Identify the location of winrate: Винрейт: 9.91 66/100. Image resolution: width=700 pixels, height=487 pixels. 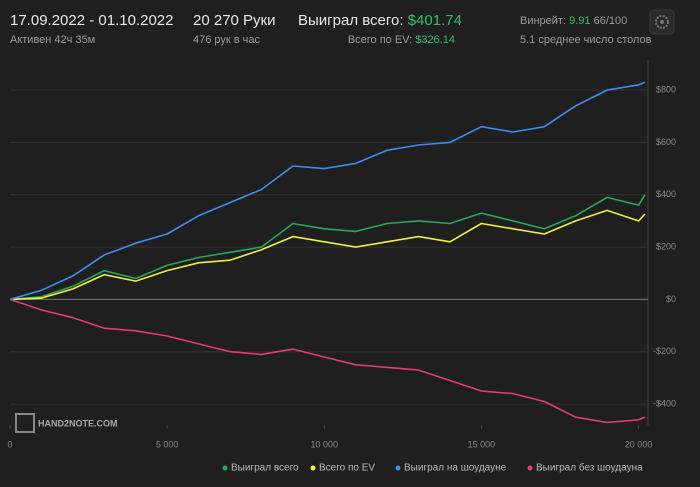
(573, 21).